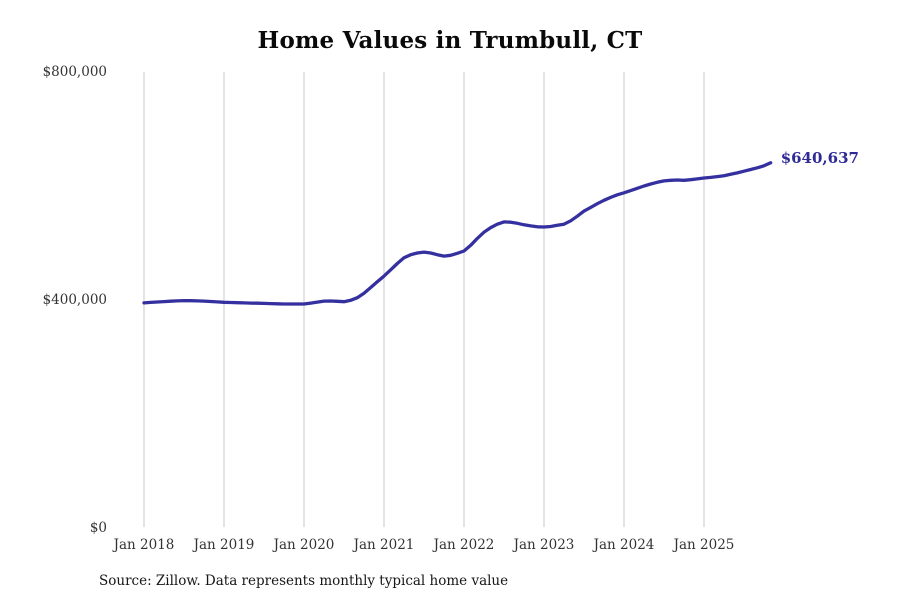 The height and width of the screenshot is (600, 900). What do you see at coordinates (144, 545) in the screenshot?
I see `x-axis-tick-label: Jan 2018` at bounding box center [144, 545].